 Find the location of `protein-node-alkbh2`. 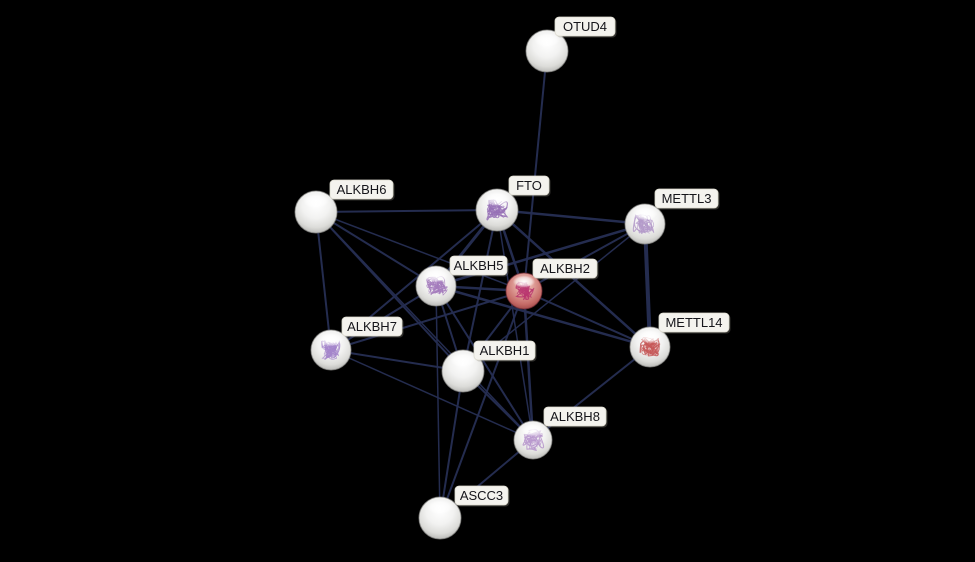

protein-node-alkbh2 is located at coordinates (524, 291).